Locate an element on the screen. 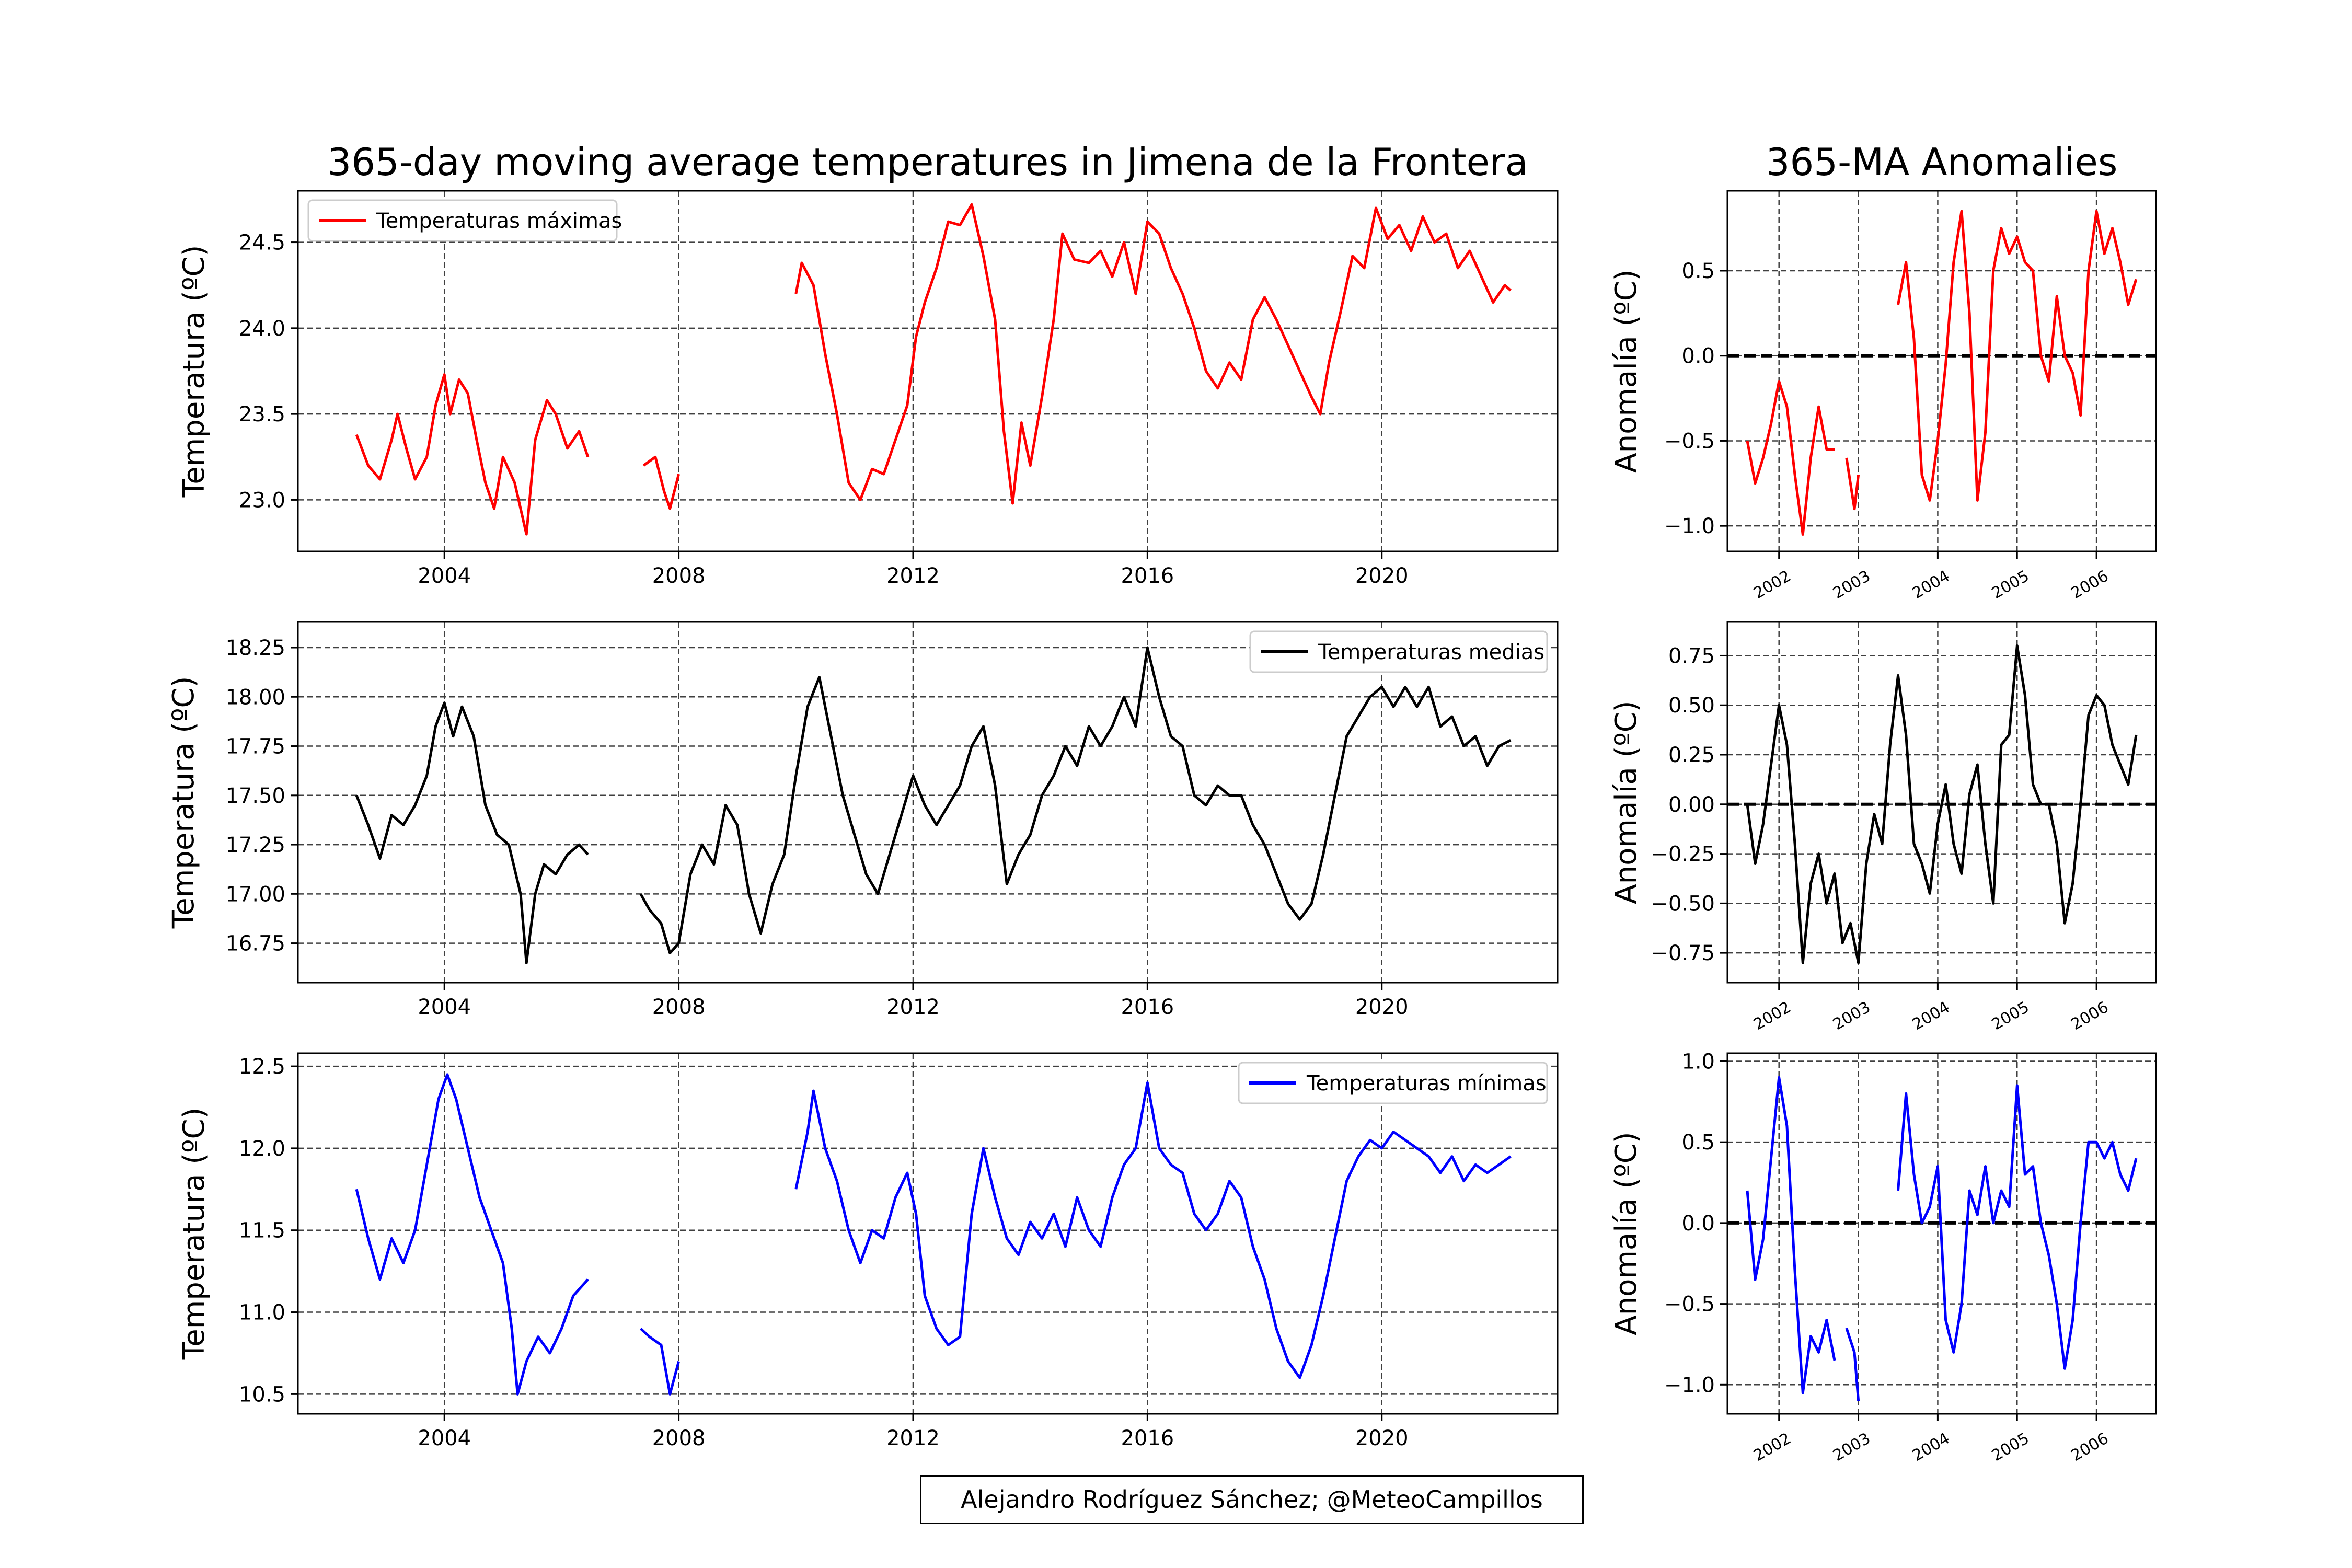  y-tick-label: 17.50 is located at coordinates (255, 796).